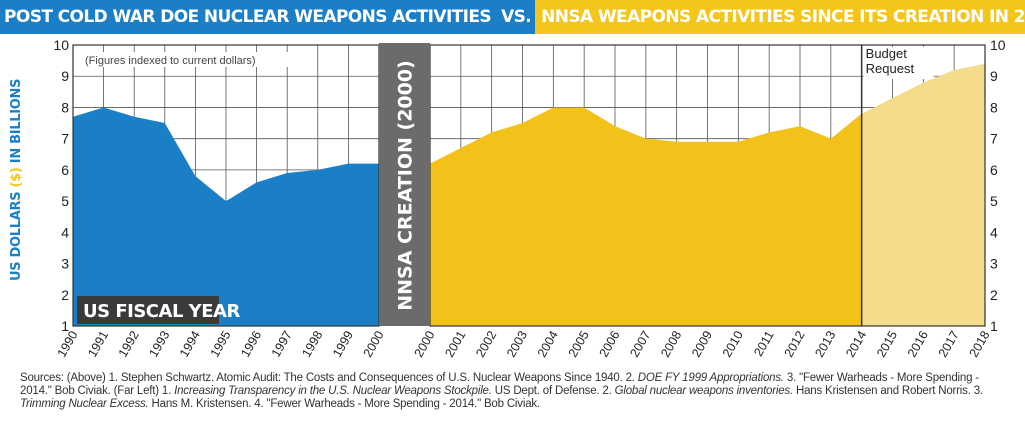 This screenshot has height=433, width=1025. What do you see at coordinates (455, 343) in the screenshot?
I see `x-tick-label: 2001` at bounding box center [455, 343].